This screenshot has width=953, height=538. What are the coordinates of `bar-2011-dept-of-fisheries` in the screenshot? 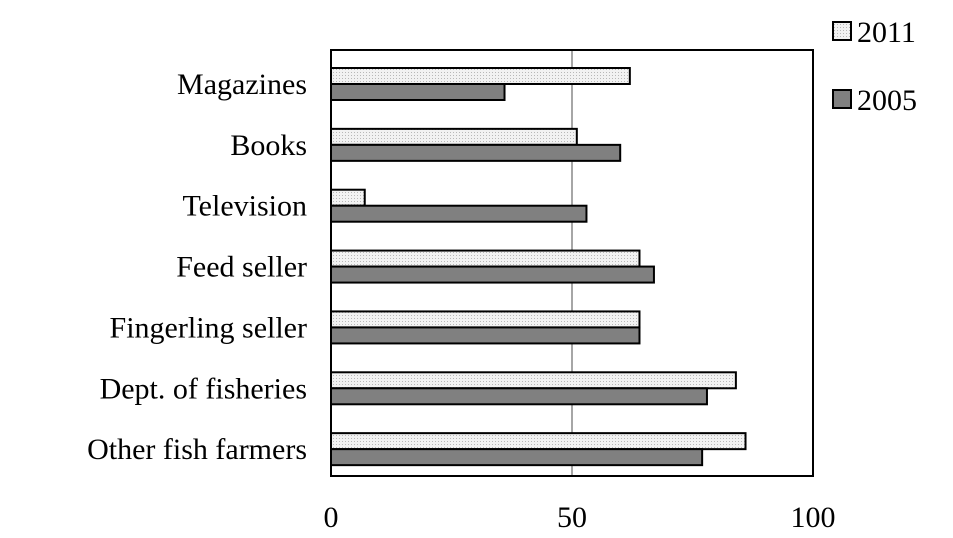 It's located at (533, 380).